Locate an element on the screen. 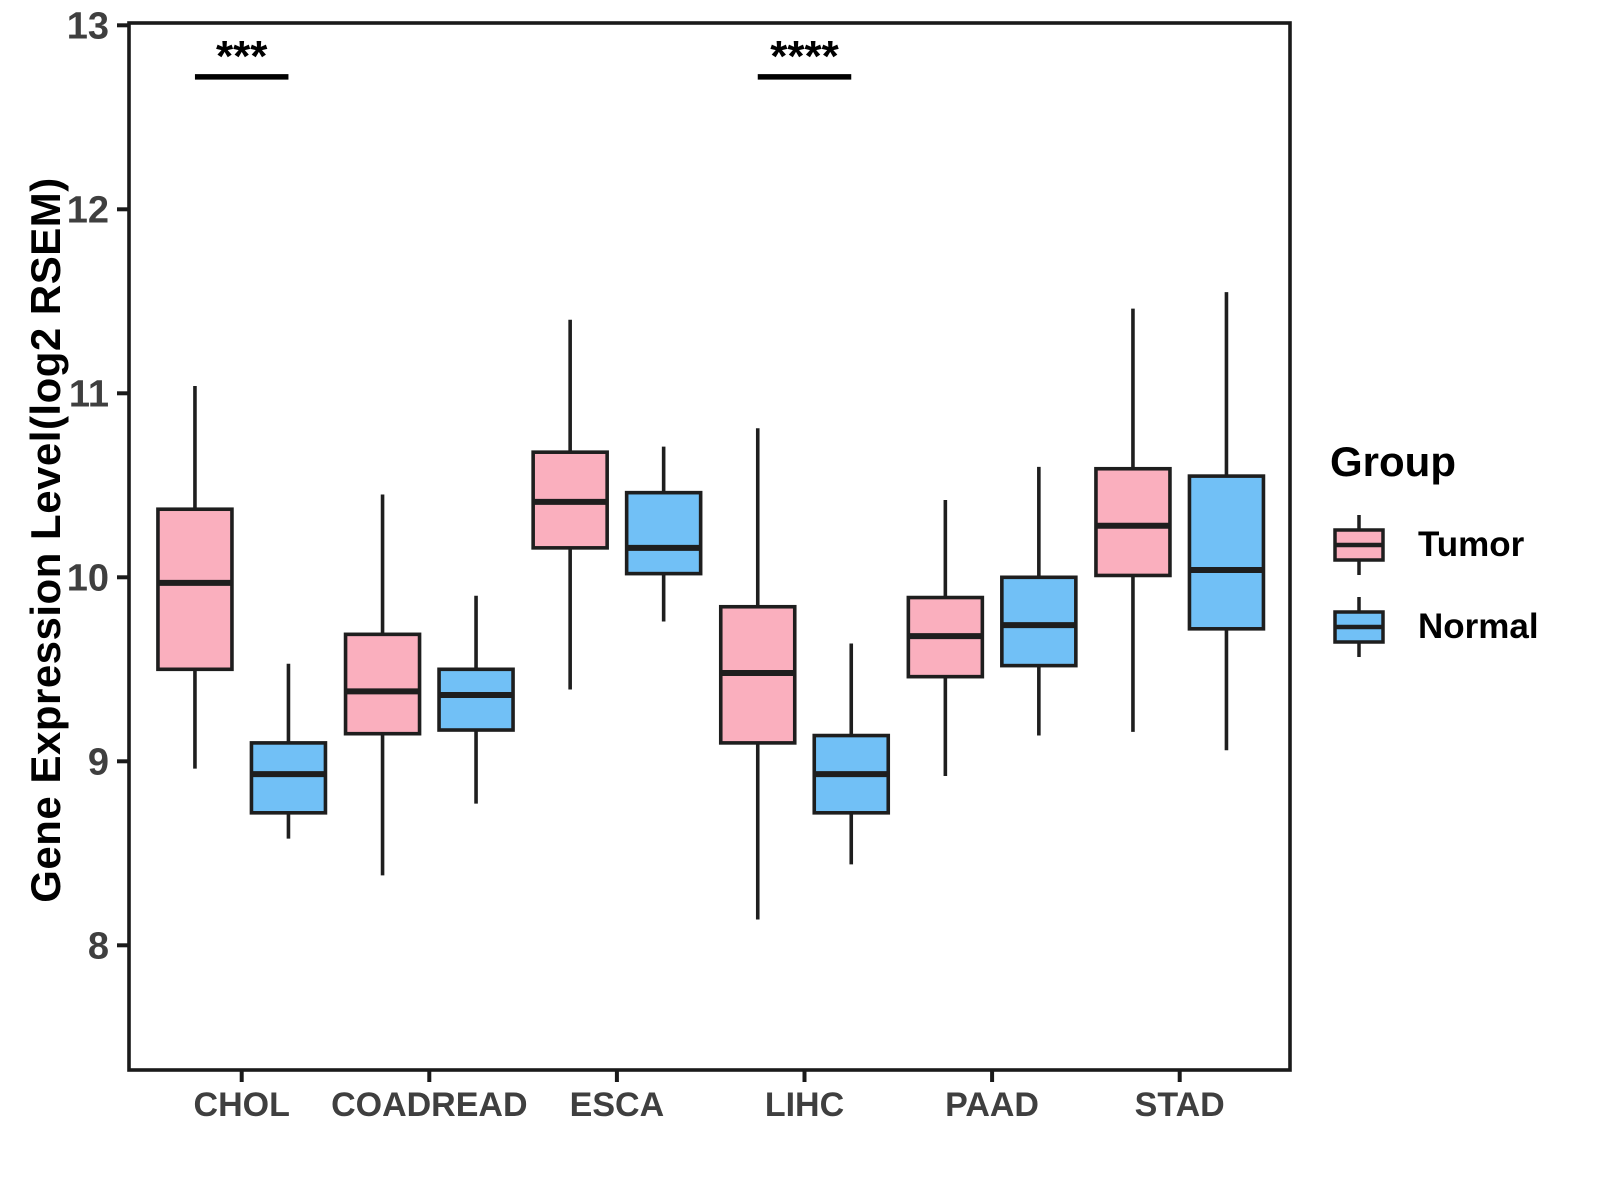 The width and height of the screenshot is (1600, 1200). box-PAAD-Normal is located at coordinates (1039, 621).